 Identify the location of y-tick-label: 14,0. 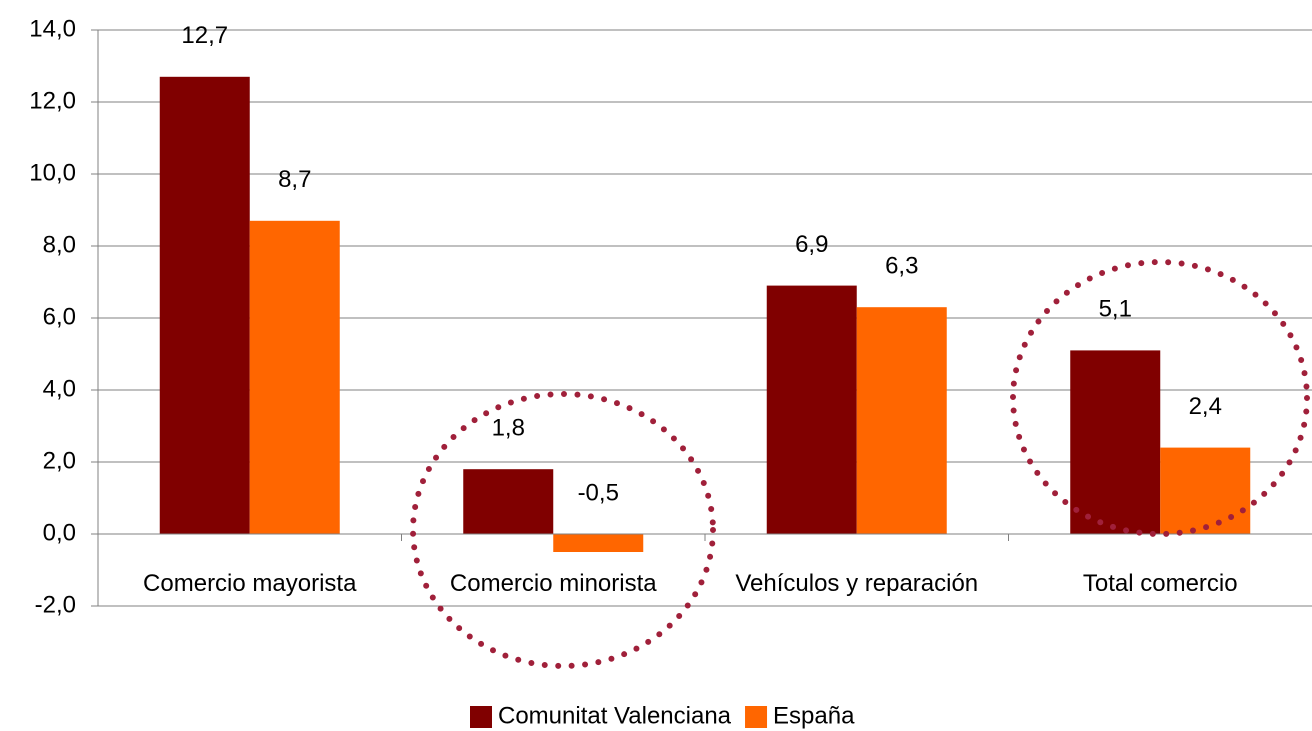
(52, 28).